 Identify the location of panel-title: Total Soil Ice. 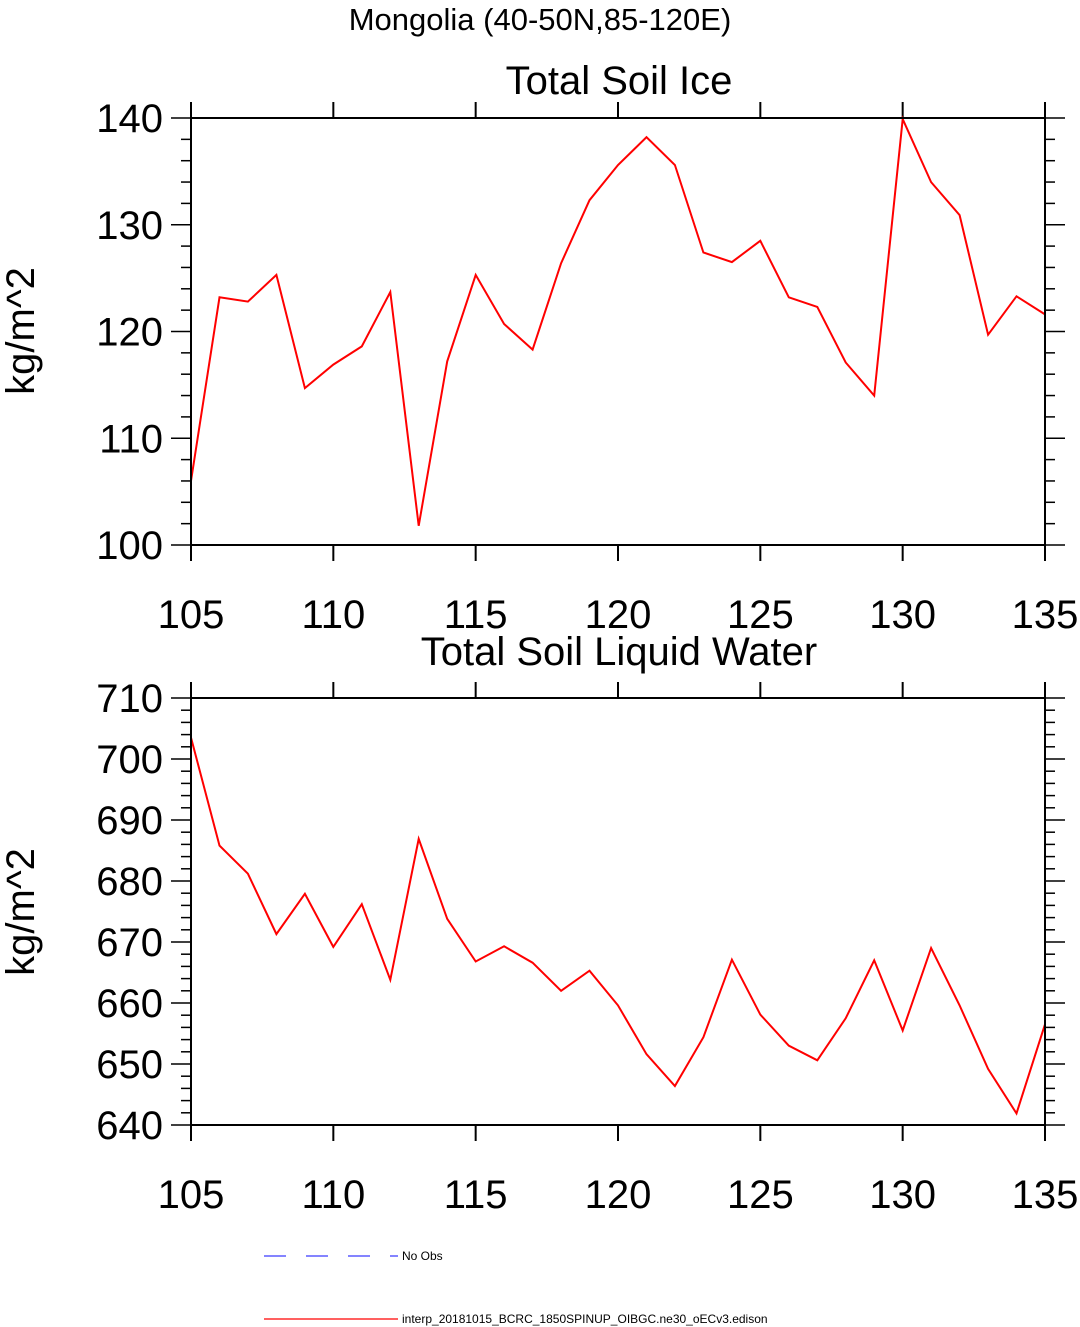
(619, 81).